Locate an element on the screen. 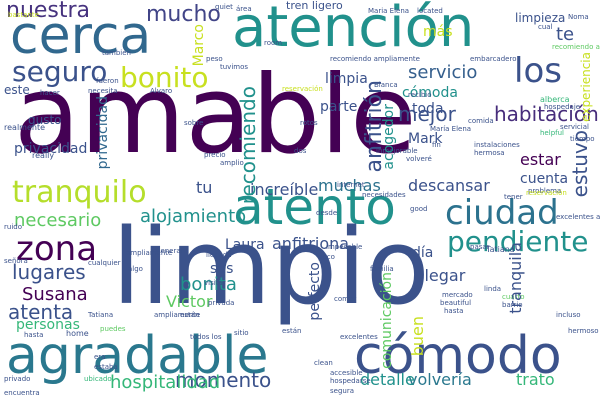  word-momento: Susana is located at coordinates (55, 294).